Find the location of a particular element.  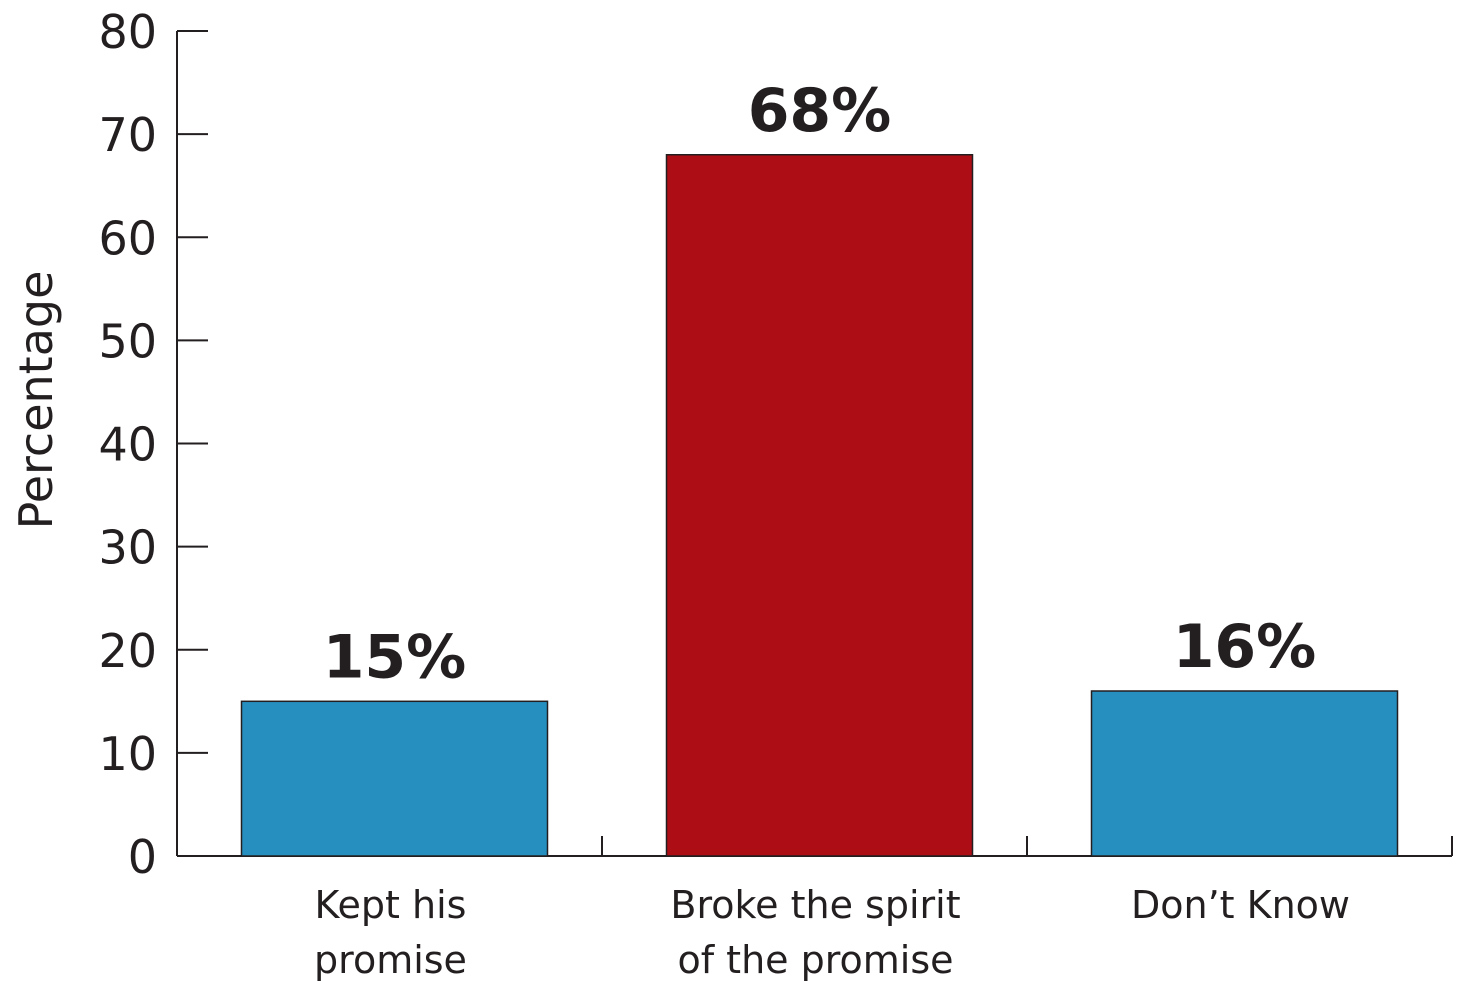

data-label: 16% is located at coordinates (1245, 647).